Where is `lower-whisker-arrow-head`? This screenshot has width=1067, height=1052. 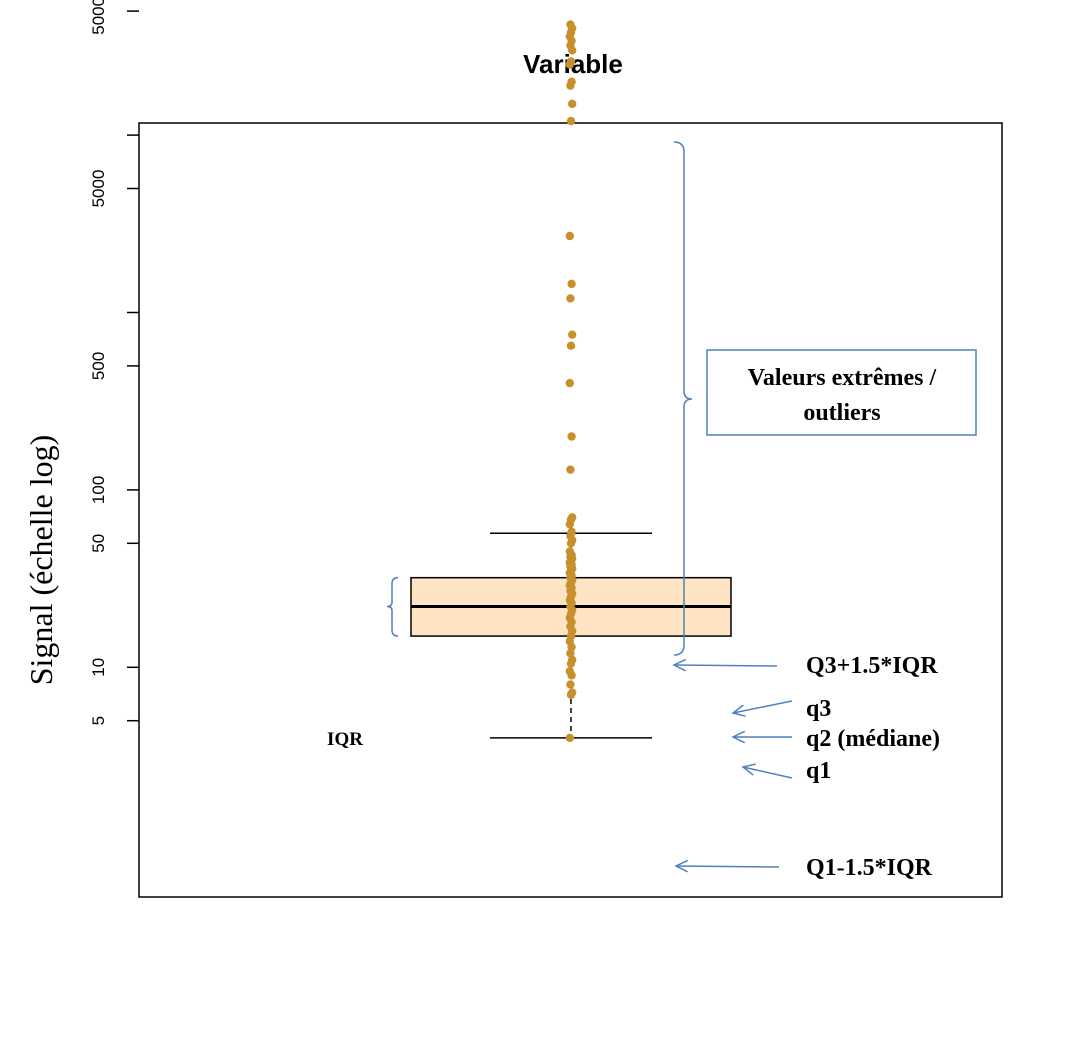 lower-whisker-arrow-head is located at coordinates (681, 866).